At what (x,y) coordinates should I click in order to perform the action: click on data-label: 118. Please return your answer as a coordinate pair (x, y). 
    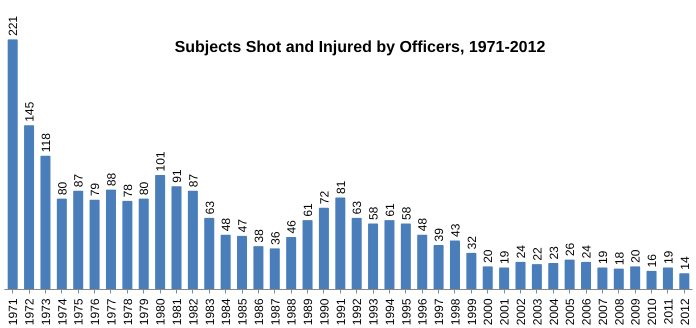
    Looking at the image, I should click on (45, 142).